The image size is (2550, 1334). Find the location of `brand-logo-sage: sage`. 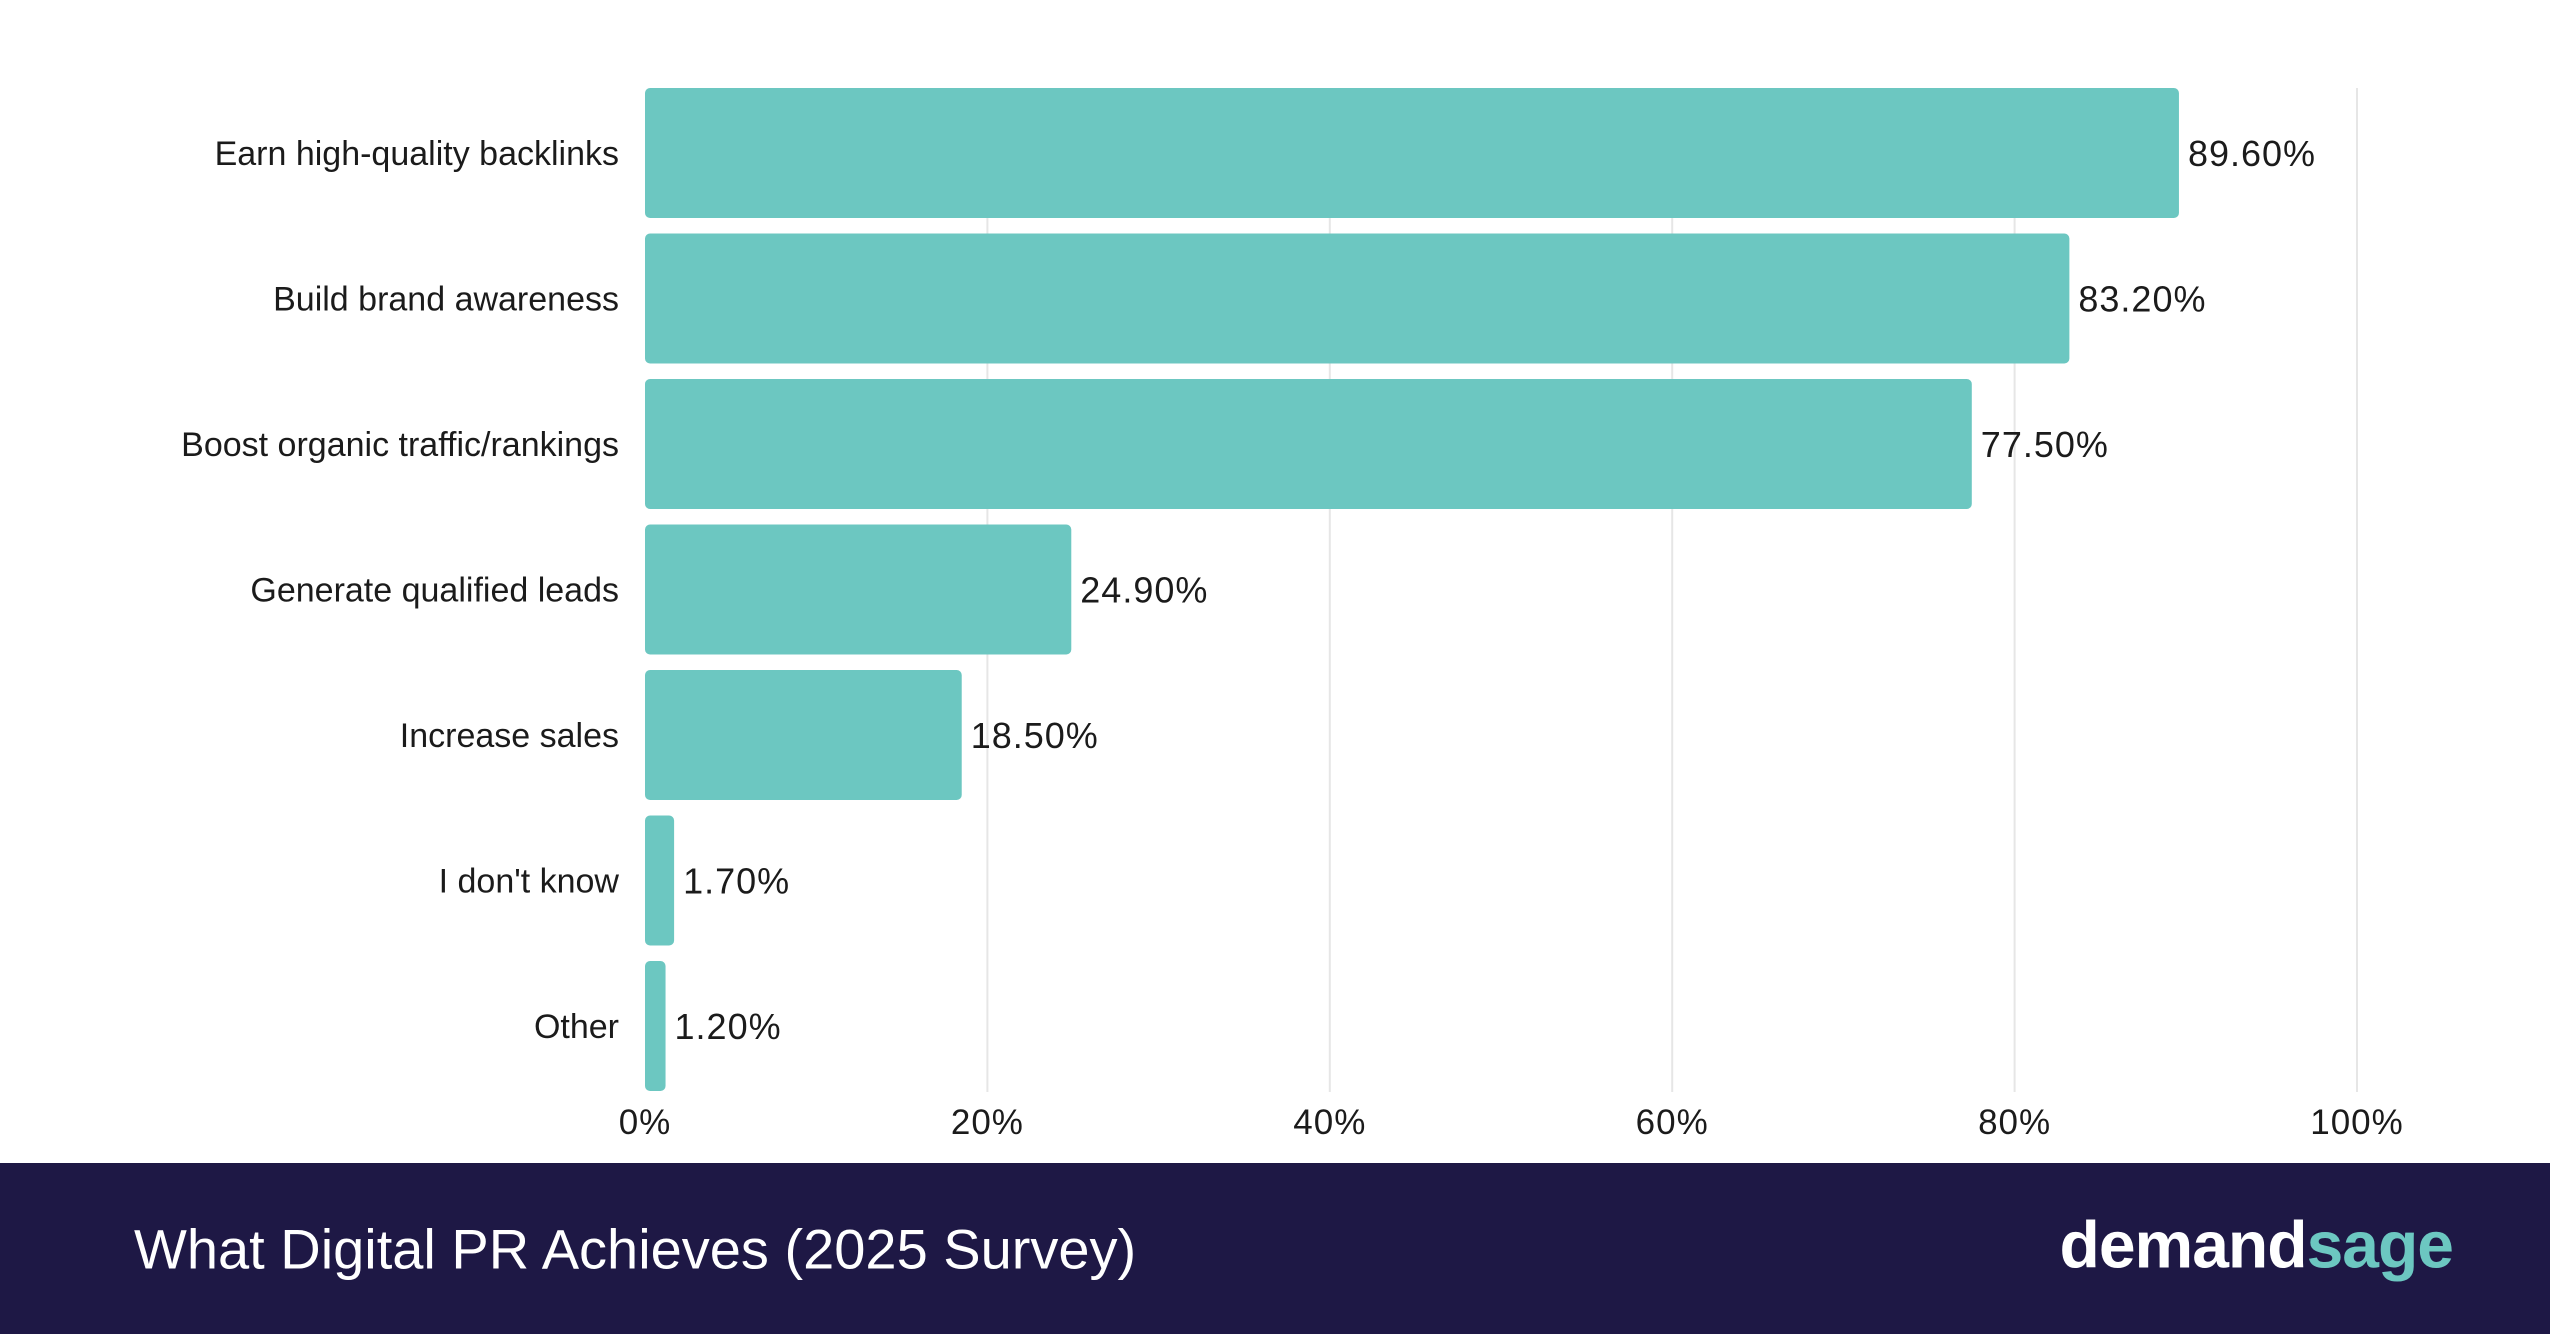

brand-logo-sage: sage is located at coordinates (2380, 1243).